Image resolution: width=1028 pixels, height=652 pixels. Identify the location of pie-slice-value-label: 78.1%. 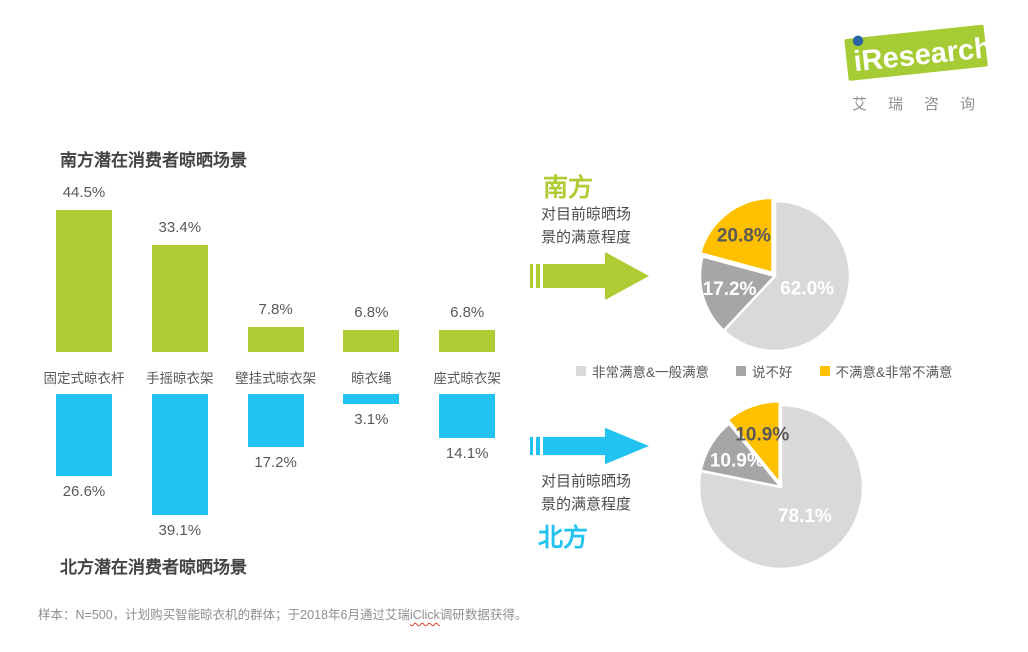
(805, 516).